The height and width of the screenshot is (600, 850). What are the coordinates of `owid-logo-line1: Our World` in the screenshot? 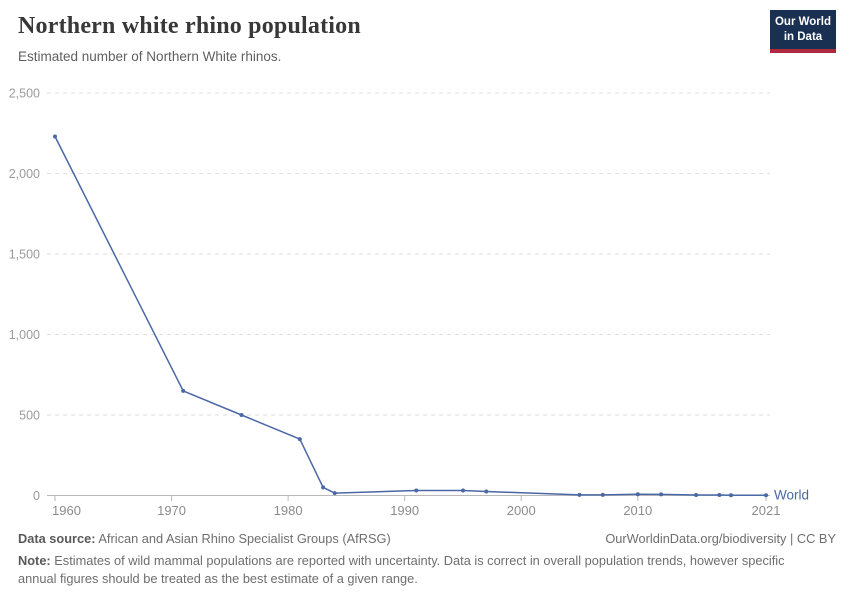 It's located at (802, 22).